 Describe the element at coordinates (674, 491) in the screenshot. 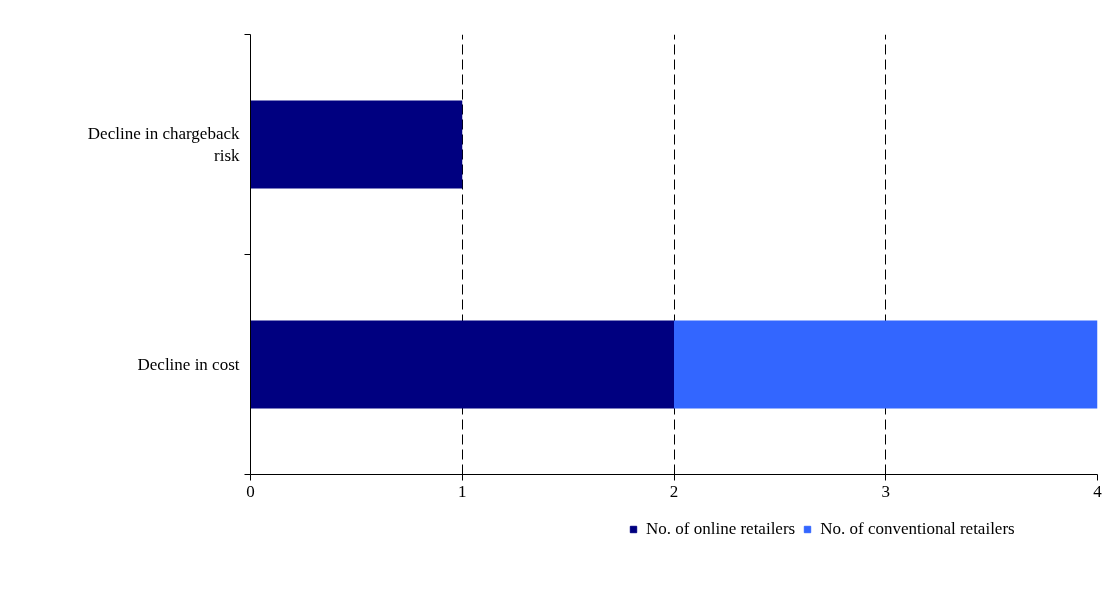

I see `x-tick-label: 2` at that location.